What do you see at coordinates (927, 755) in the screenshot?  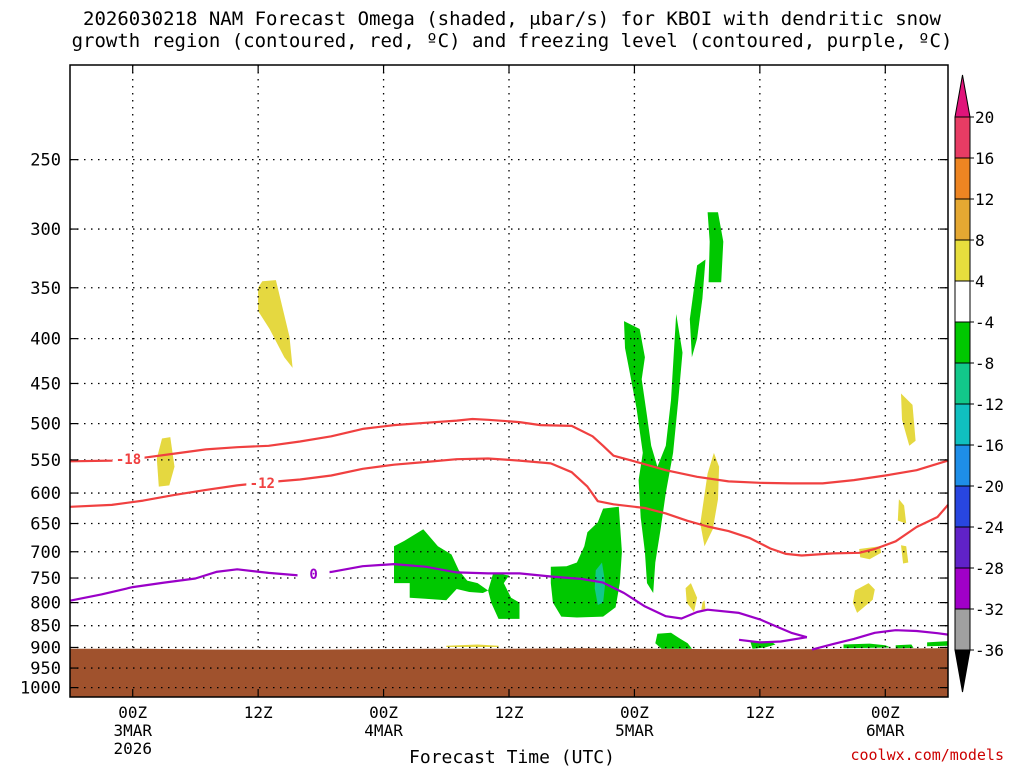 I see `credit-text: coolwx.com/models` at bounding box center [927, 755].